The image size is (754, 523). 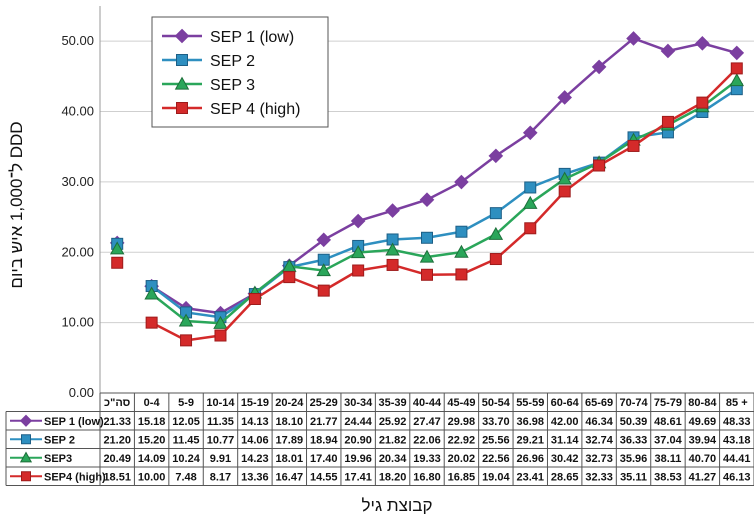 What do you see at coordinates (324, 459) in the screenshot?
I see `table-cell: 17.40` at bounding box center [324, 459].